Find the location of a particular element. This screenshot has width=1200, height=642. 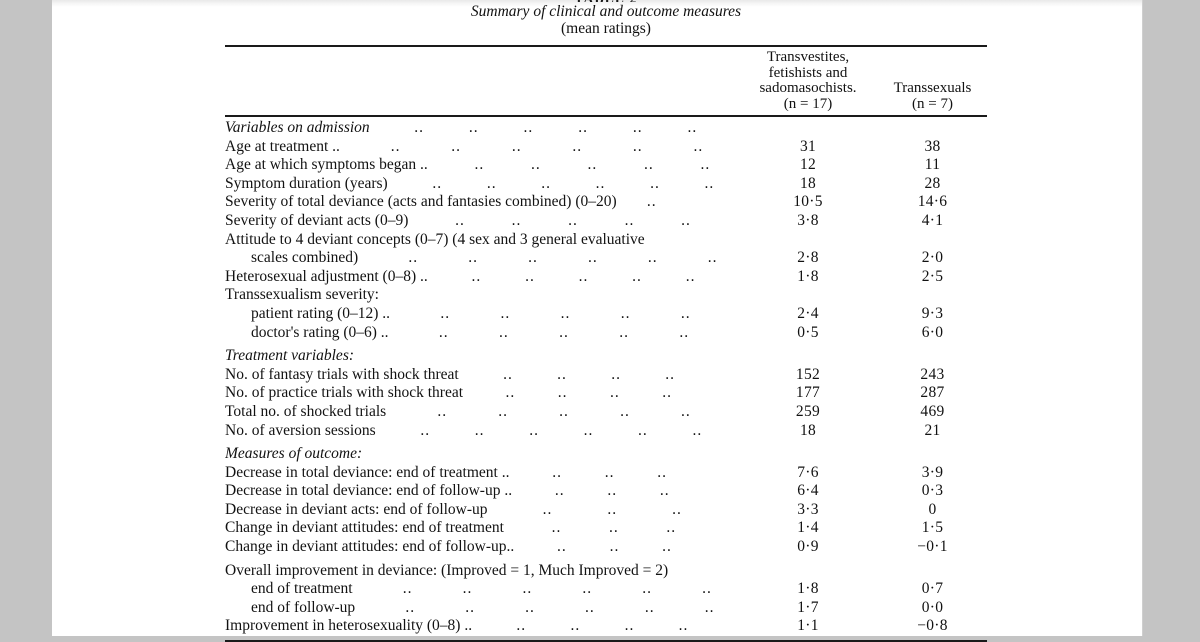

column-header-group-b-line-2: (n = 7) is located at coordinates (932, 103).